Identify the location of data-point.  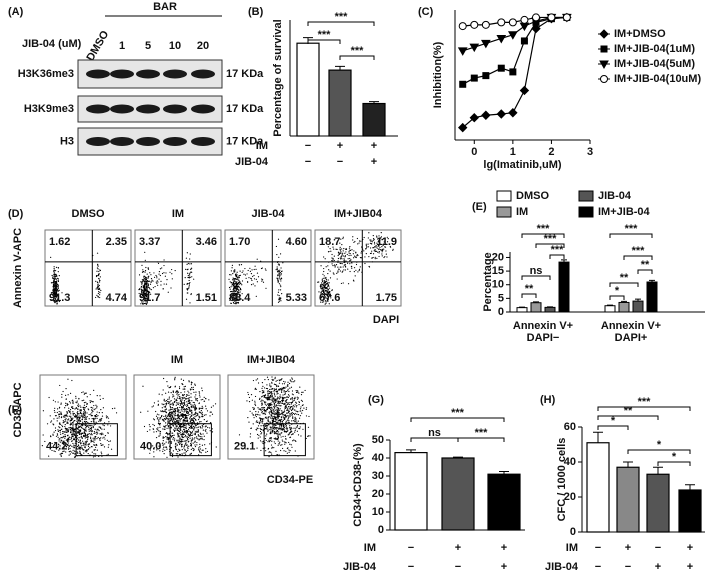
(524, 19).